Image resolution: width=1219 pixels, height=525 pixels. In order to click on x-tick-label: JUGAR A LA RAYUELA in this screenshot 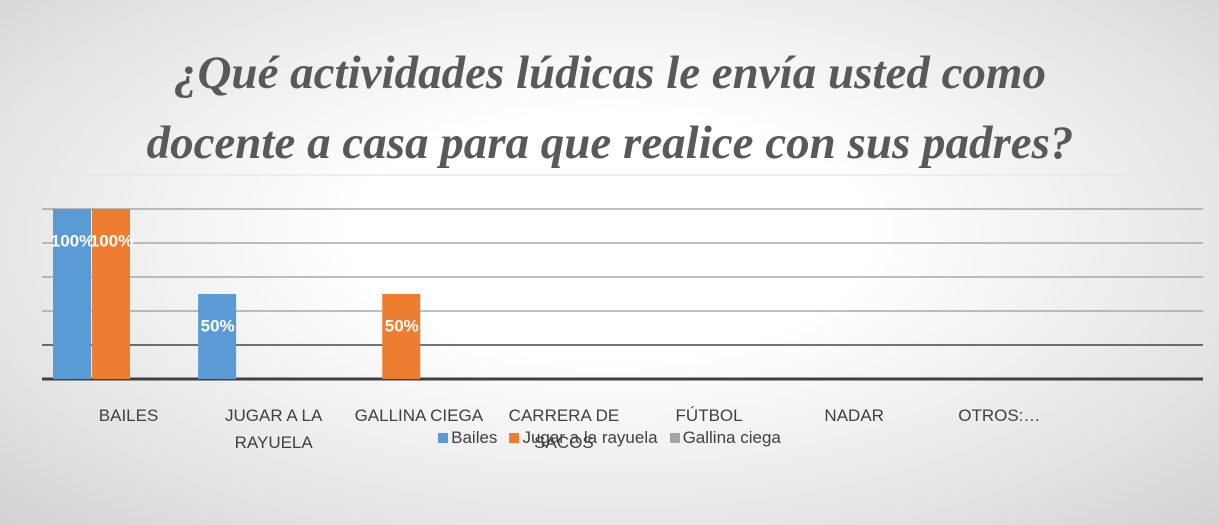, I will do `click(274, 429)`.